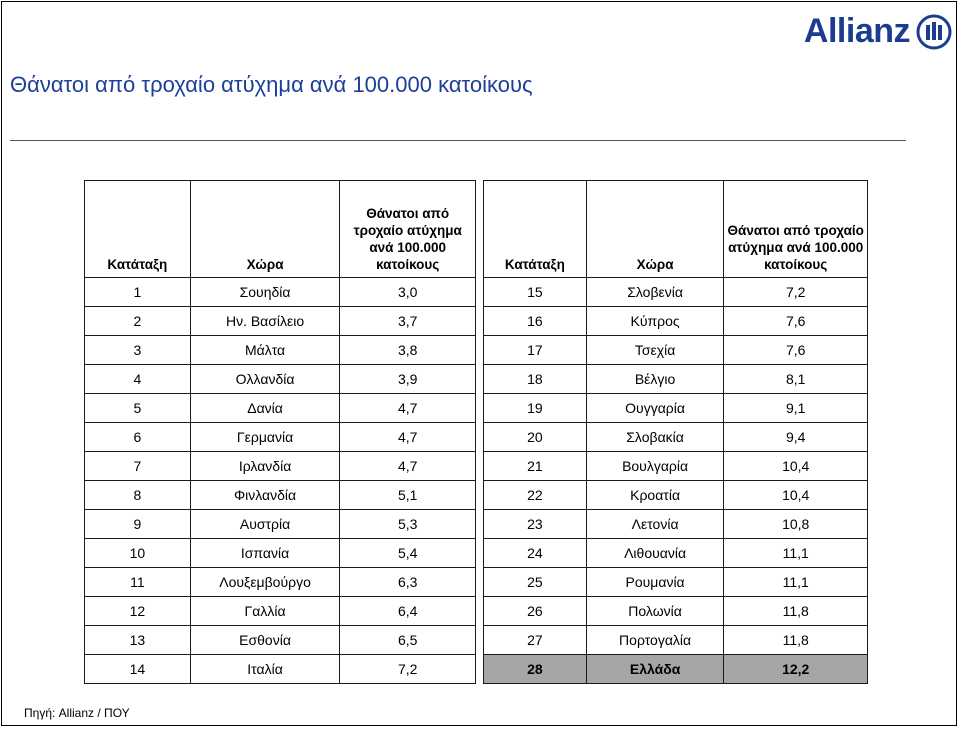  Describe the element at coordinates (795, 292) in the screenshot. I see `value-cell: 7,2` at that location.